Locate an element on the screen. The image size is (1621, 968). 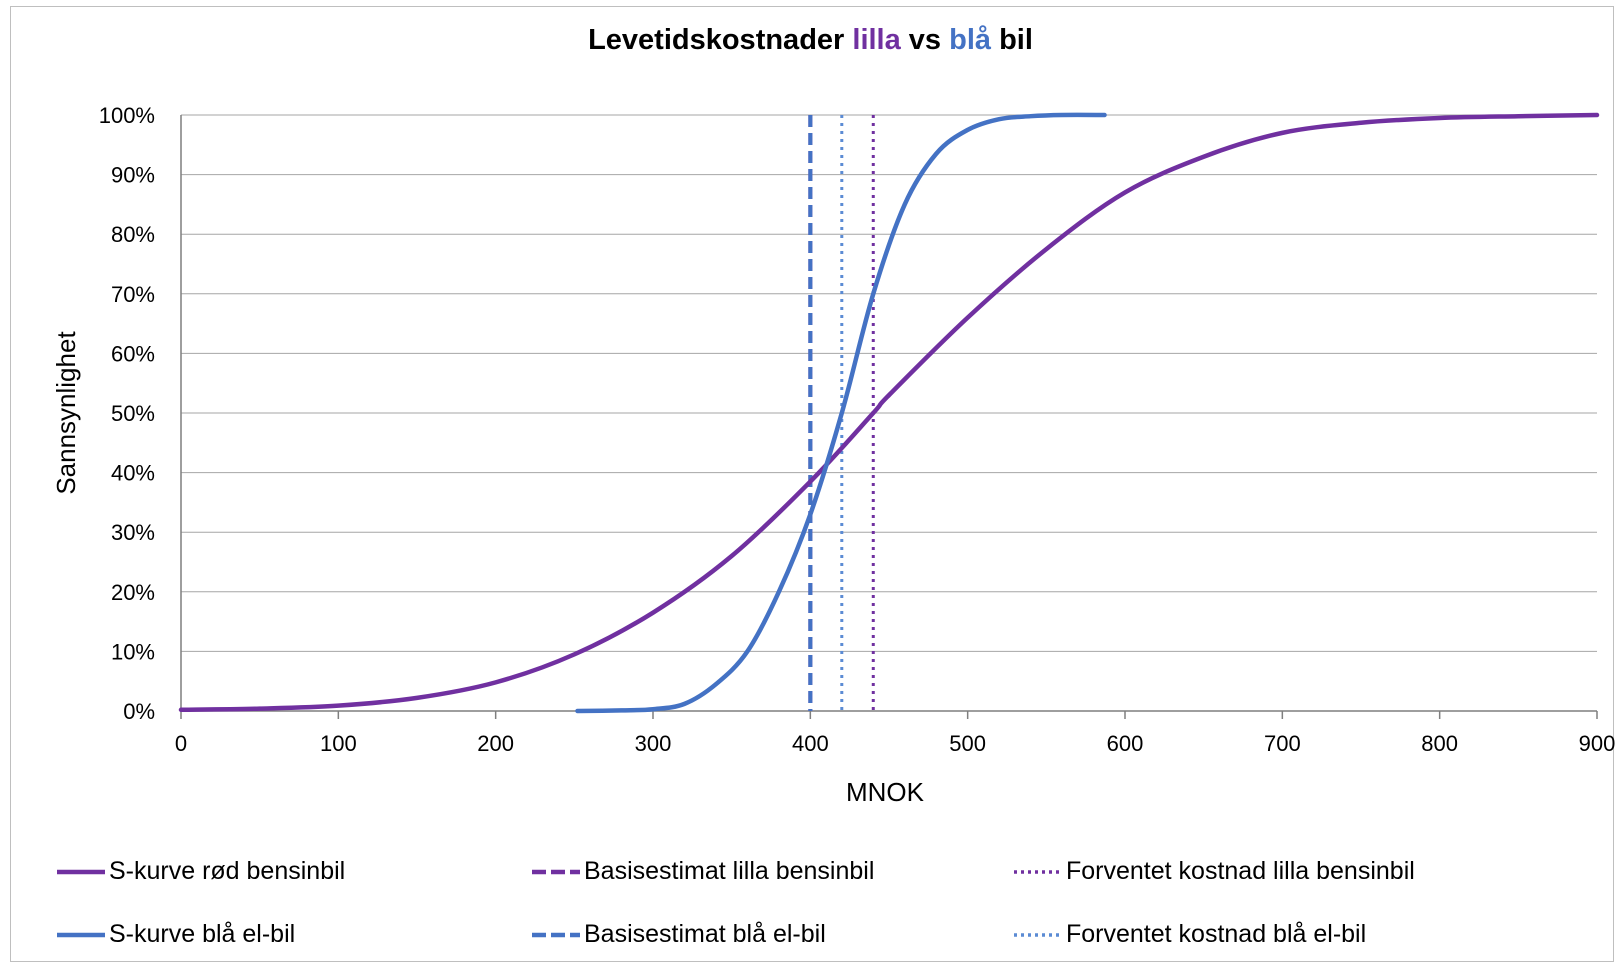
legend-item: Basisestimat lilla bensinbil is located at coordinates (702, 871).